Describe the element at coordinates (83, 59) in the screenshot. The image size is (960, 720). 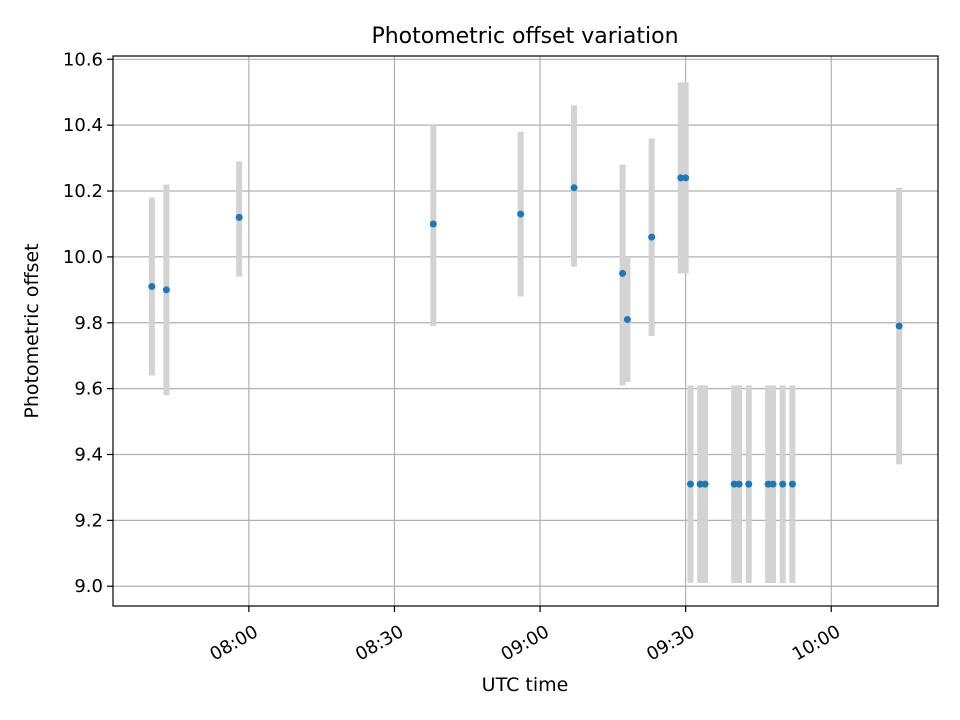
I see `y-tick-label: 10.6` at that location.